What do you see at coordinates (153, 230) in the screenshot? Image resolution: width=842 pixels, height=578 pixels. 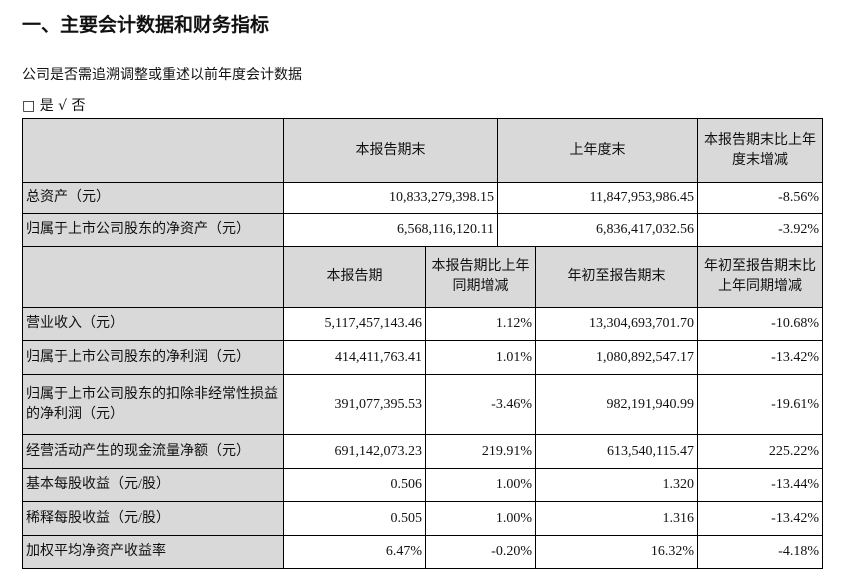 I see `row-label: 归属于上市公司股东的净资产（元）` at bounding box center [153, 230].